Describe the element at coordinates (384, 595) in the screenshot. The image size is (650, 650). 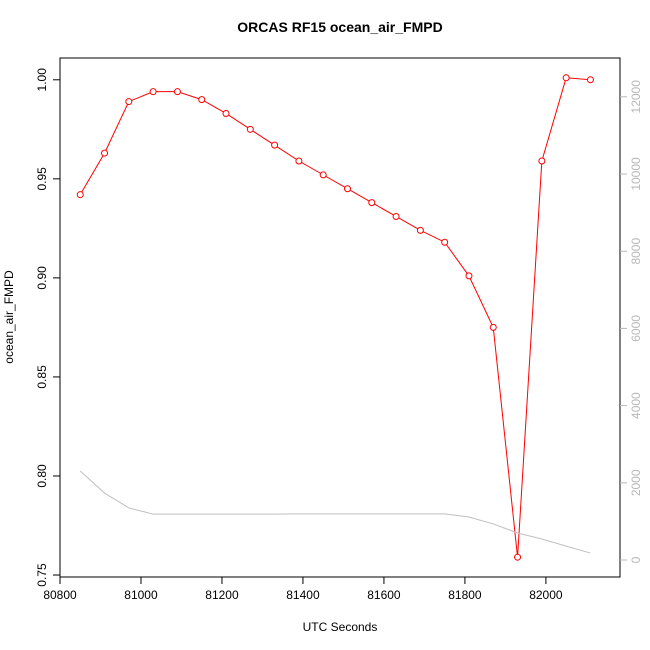
I see `x-tick-label: 81600` at that location.